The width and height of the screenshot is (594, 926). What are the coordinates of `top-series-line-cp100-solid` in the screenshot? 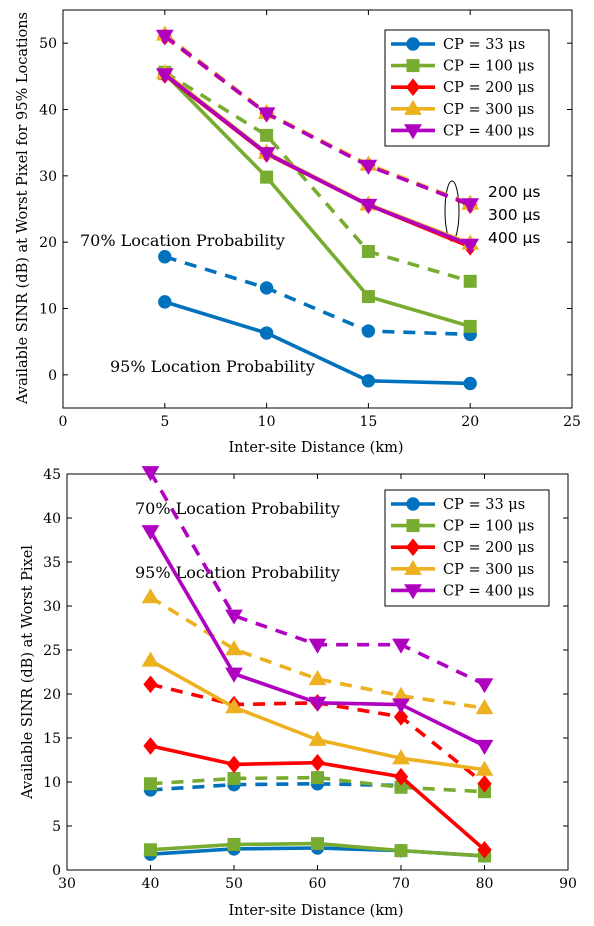 It's located at (317, 200).